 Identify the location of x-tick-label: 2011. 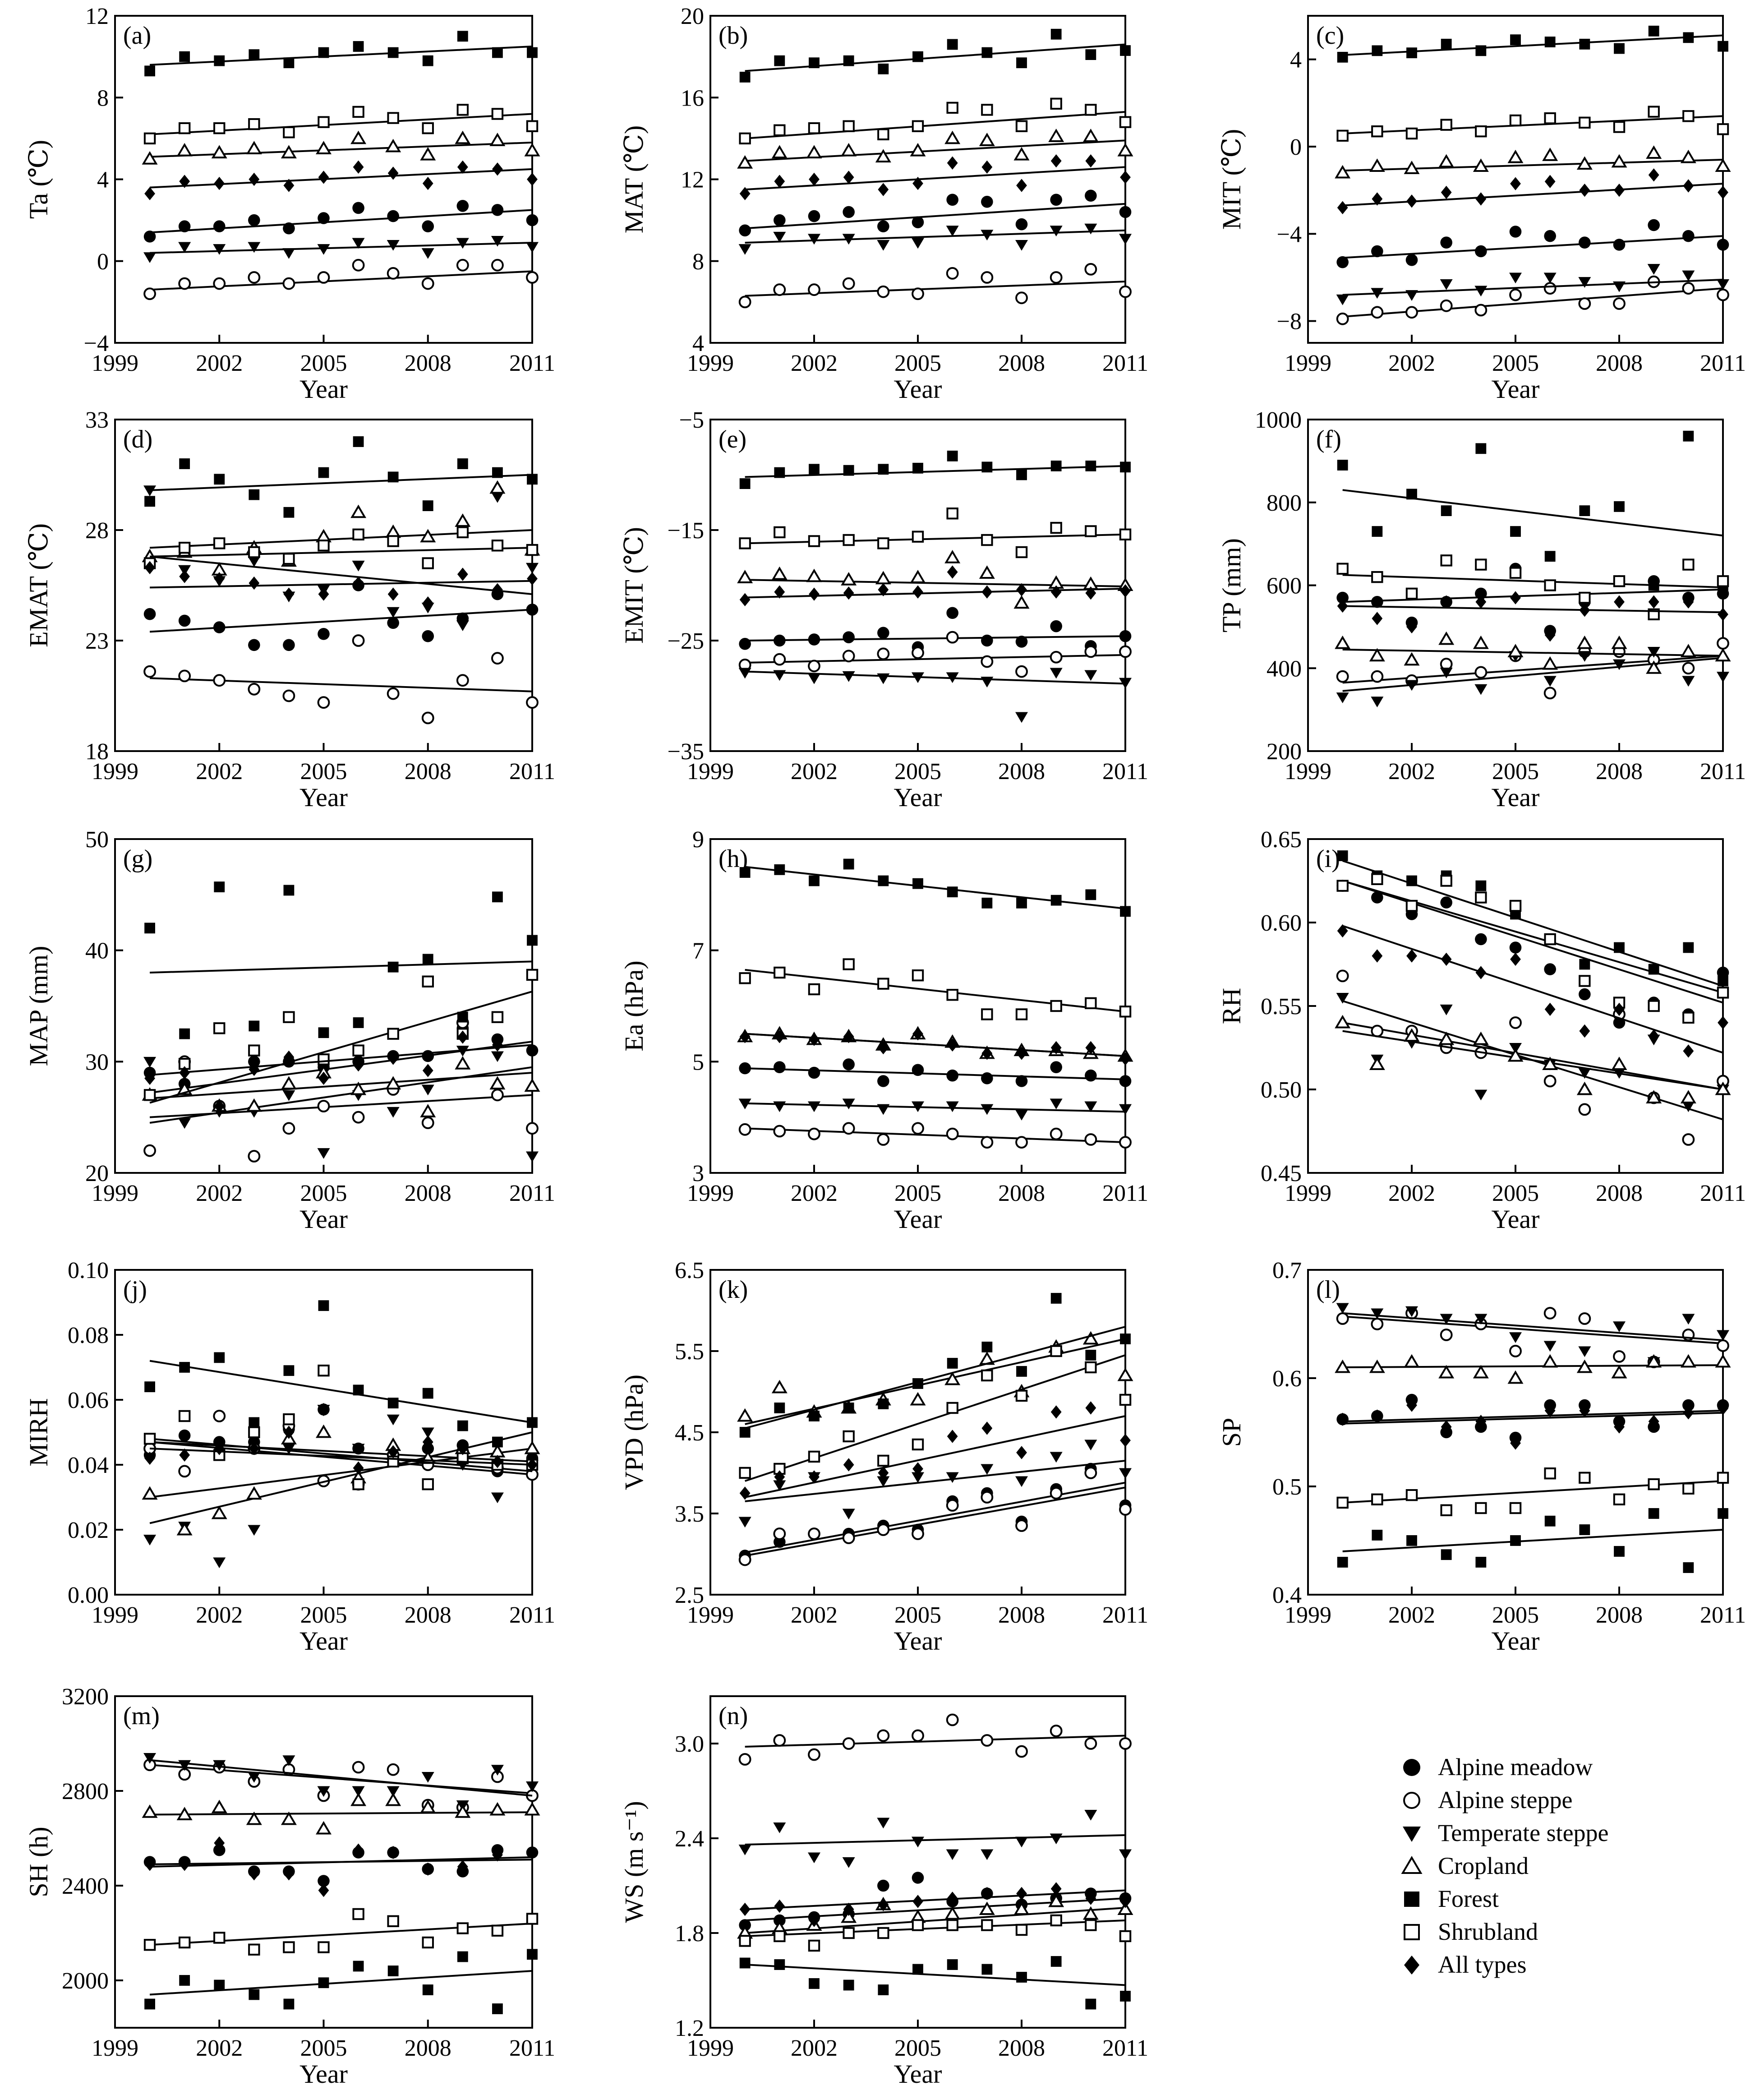
(1125, 1615).